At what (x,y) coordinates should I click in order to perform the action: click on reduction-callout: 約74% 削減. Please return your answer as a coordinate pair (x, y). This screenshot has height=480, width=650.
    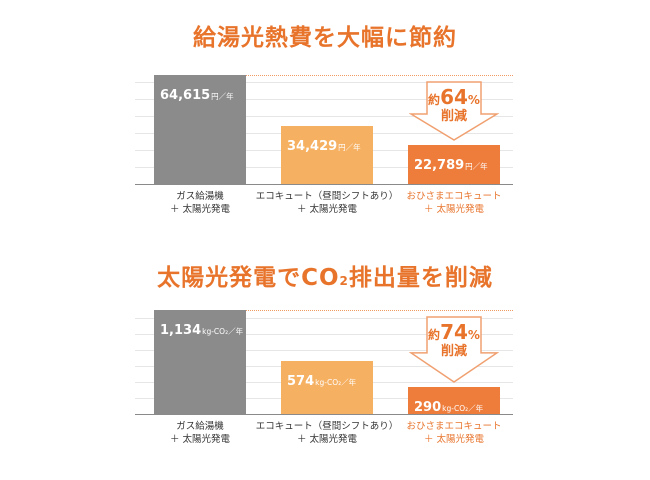
    Looking at the image, I should click on (454, 339).